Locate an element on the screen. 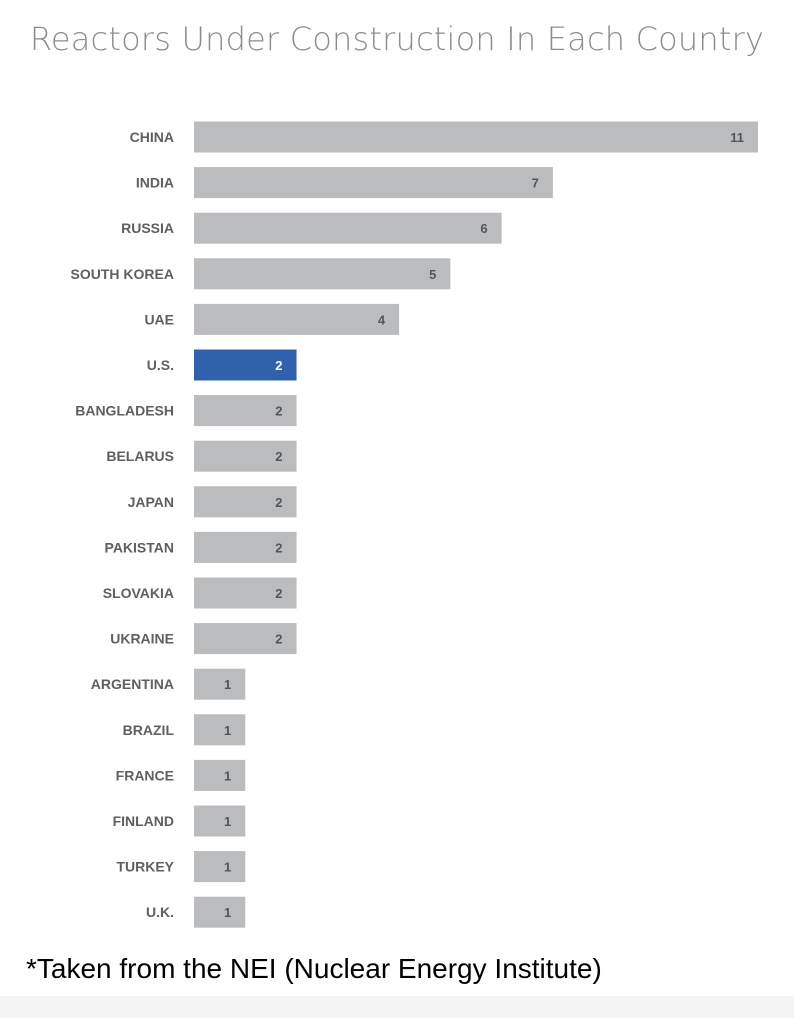  bar-china is located at coordinates (476, 137).